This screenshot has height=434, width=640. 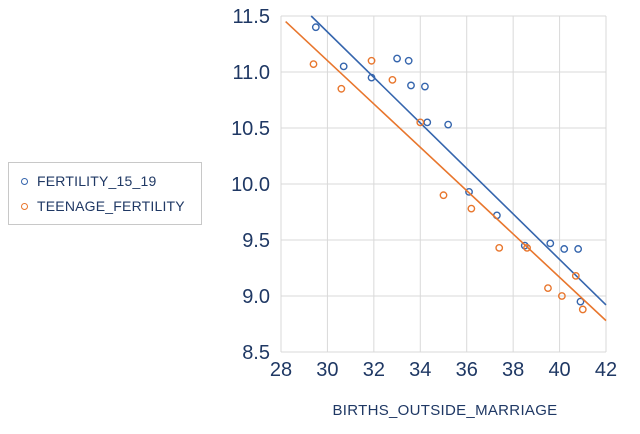 What do you see at coordinates (467, 370) in the screenshot?
I see `x-tick-label: 36` at bounding box center [467, 370].